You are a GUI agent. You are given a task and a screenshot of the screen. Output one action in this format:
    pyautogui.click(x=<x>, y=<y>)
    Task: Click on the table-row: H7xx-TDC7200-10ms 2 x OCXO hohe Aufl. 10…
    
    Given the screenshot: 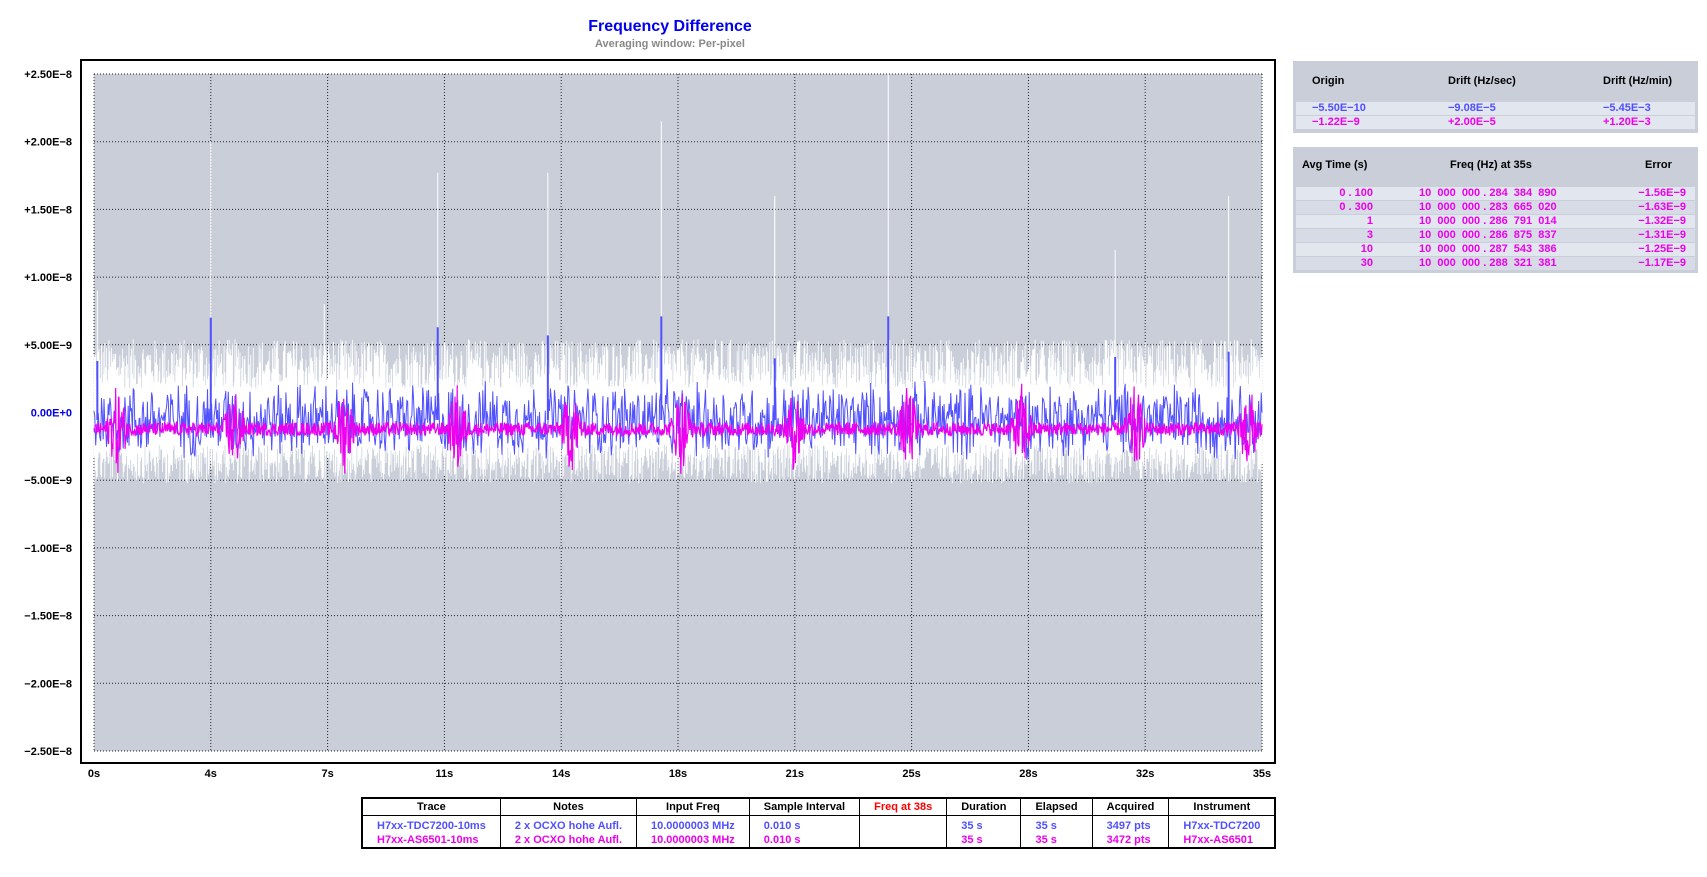 What is the action you would take?
    pyautogui.click(x=819, y=824)
    